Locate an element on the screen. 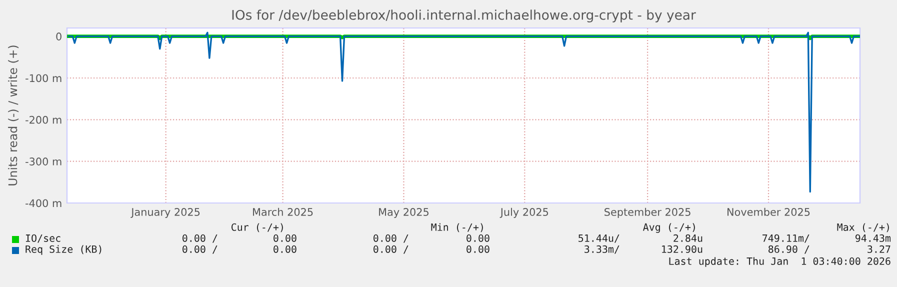  text: 3.33m/ is located at coordinates (602, 249).